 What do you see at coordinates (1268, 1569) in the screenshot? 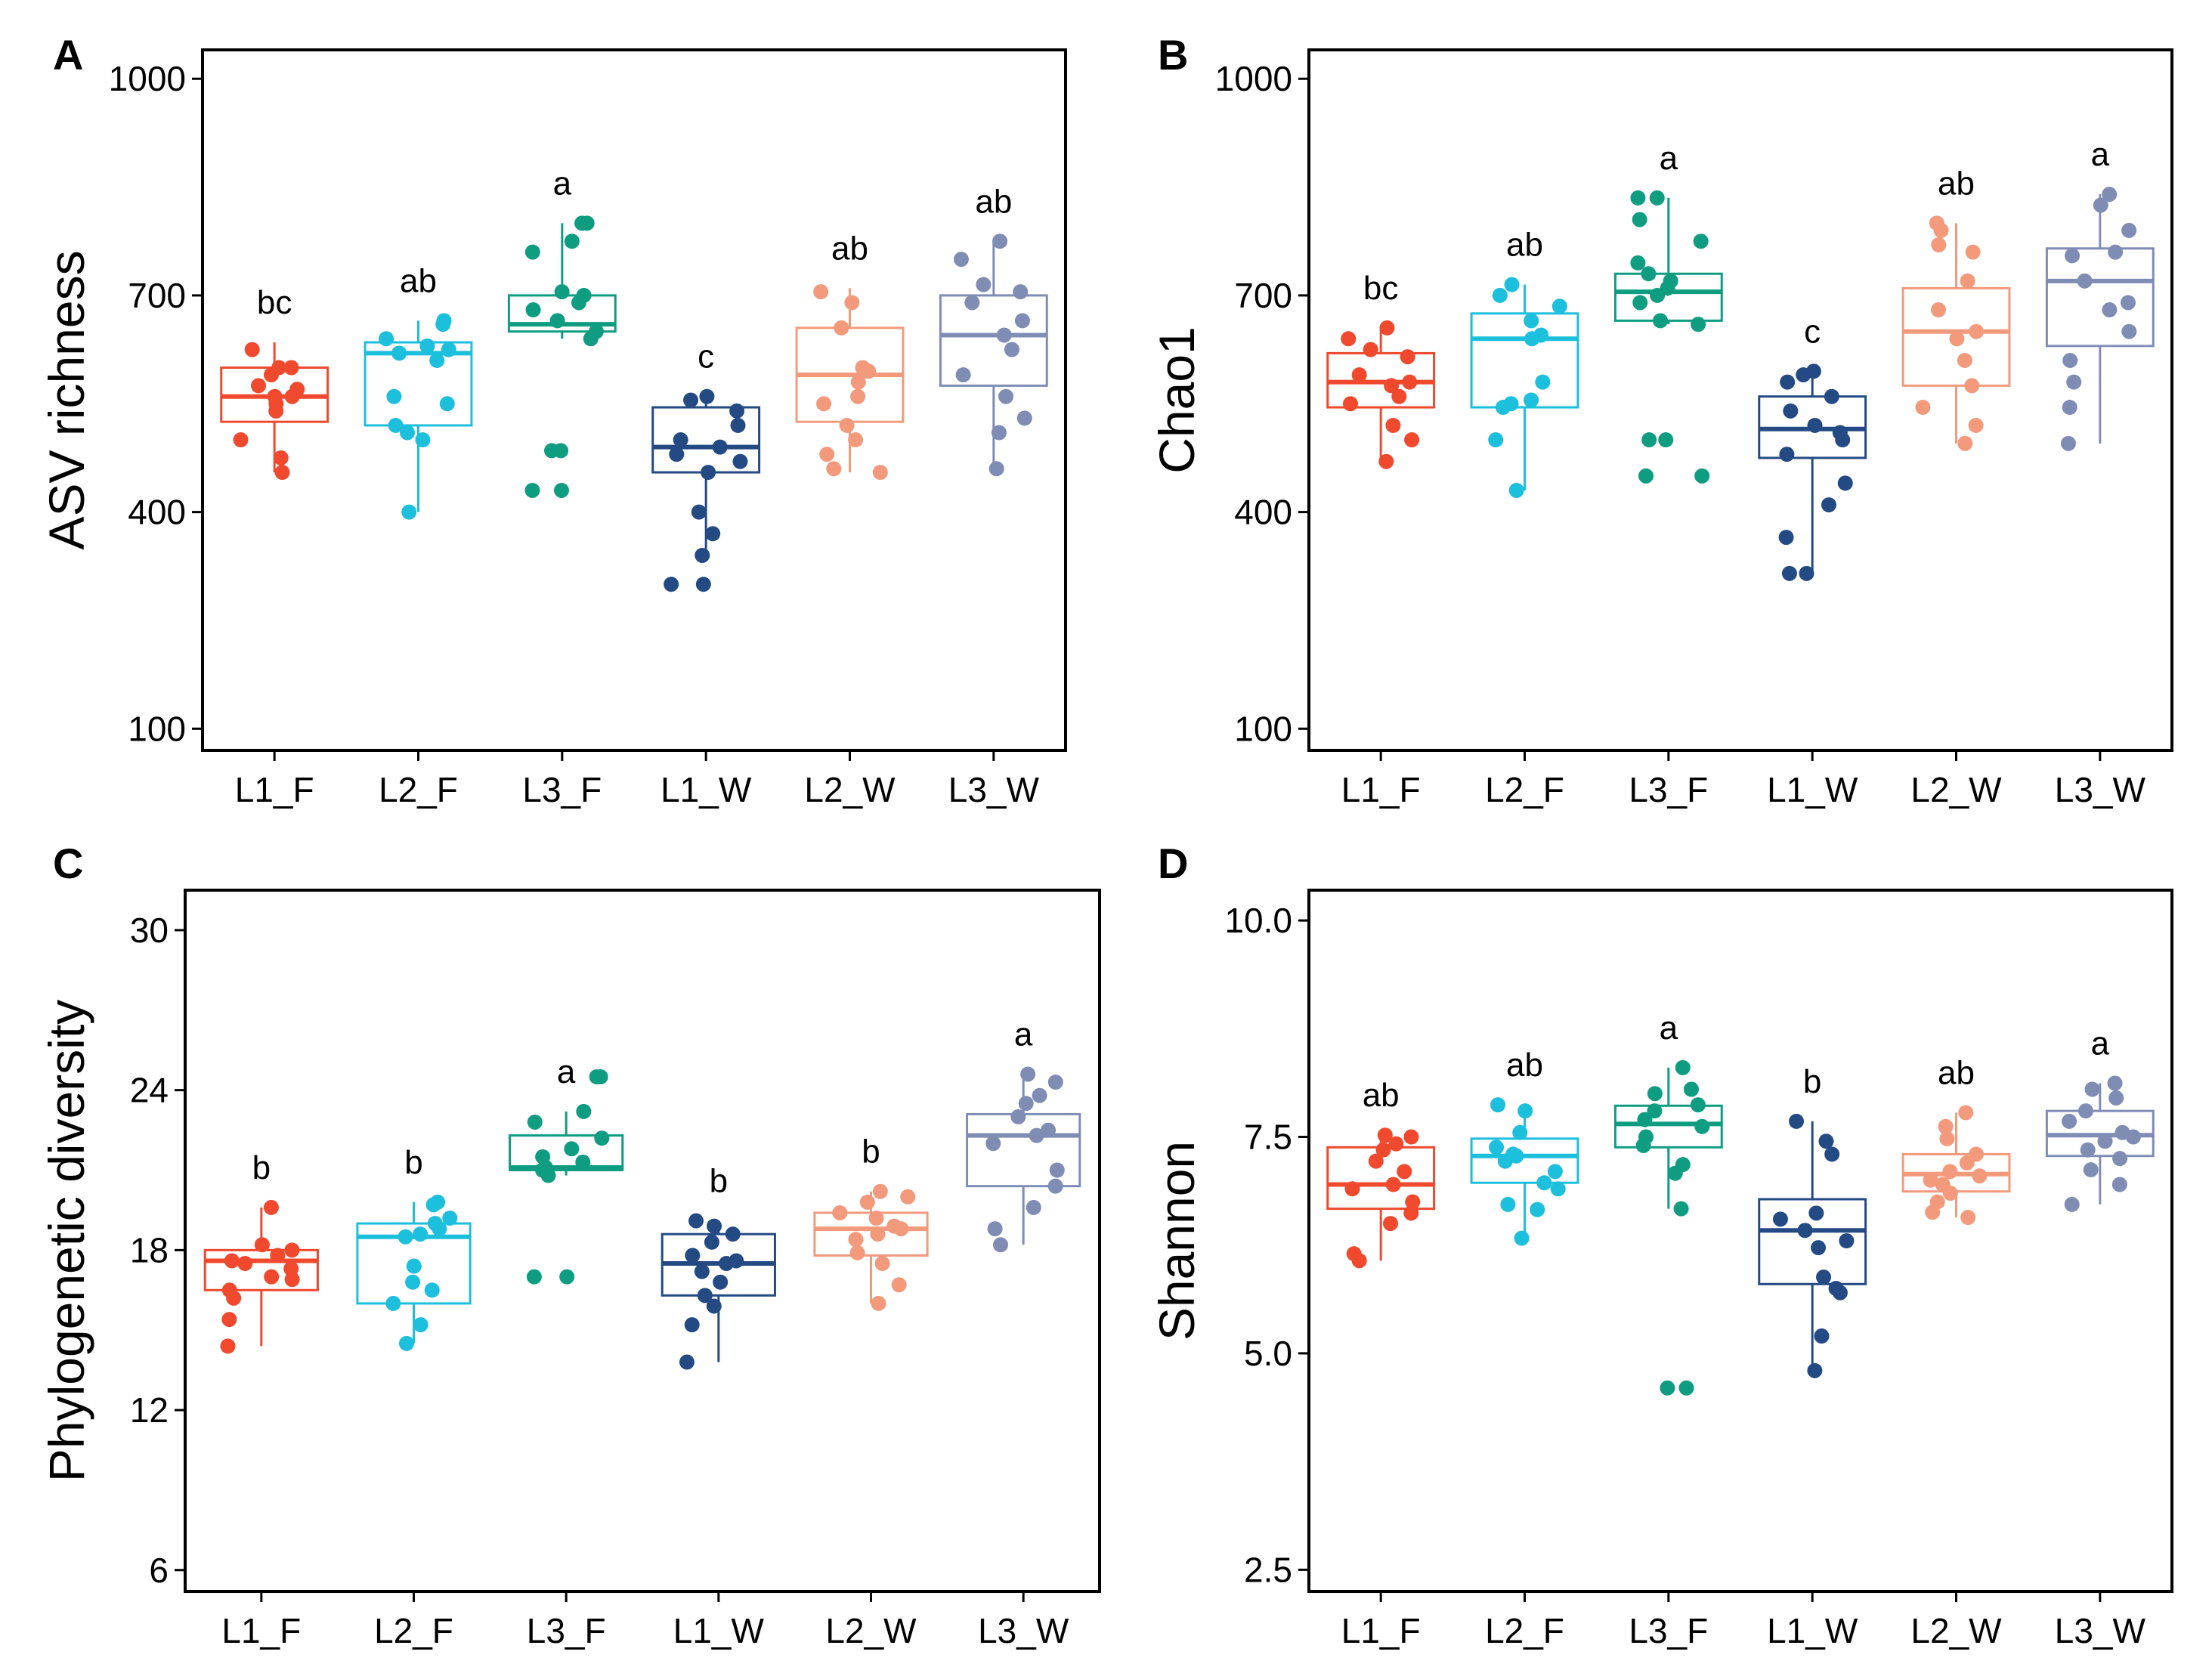
I see `y-tick-label: 2.5` at bounding box center [1268, 1569].